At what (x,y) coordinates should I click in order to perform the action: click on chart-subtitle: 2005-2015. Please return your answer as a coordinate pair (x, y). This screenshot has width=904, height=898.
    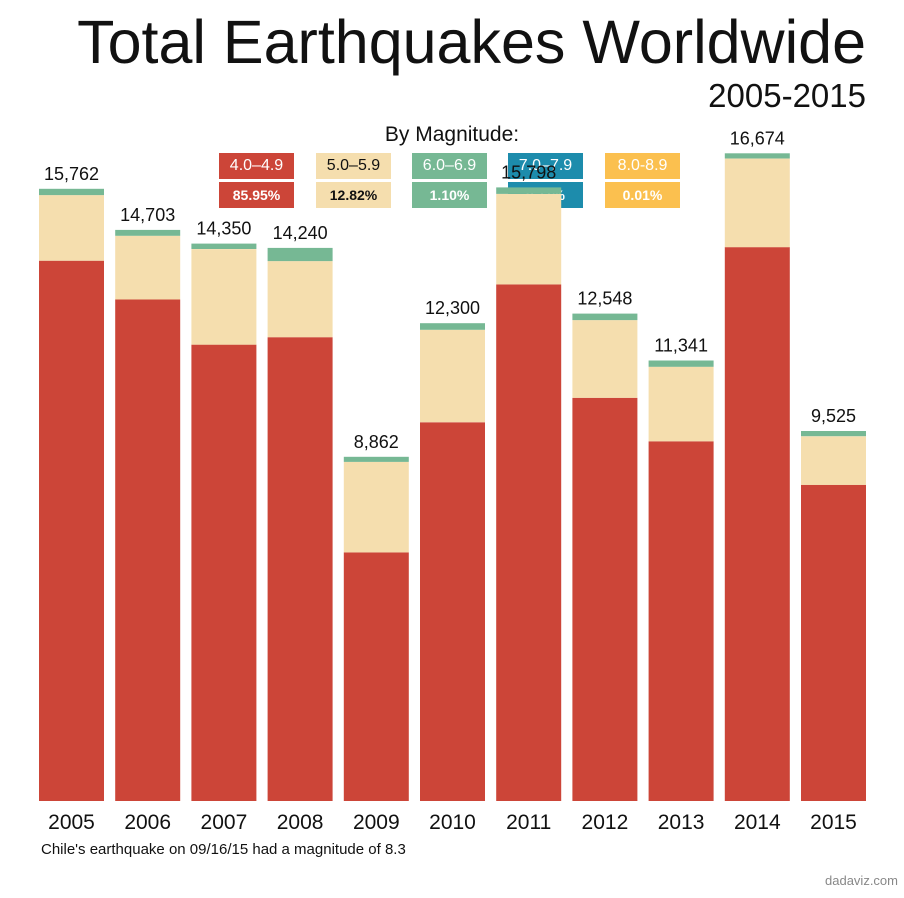
    Looking at the image, I should click on (787, 95).